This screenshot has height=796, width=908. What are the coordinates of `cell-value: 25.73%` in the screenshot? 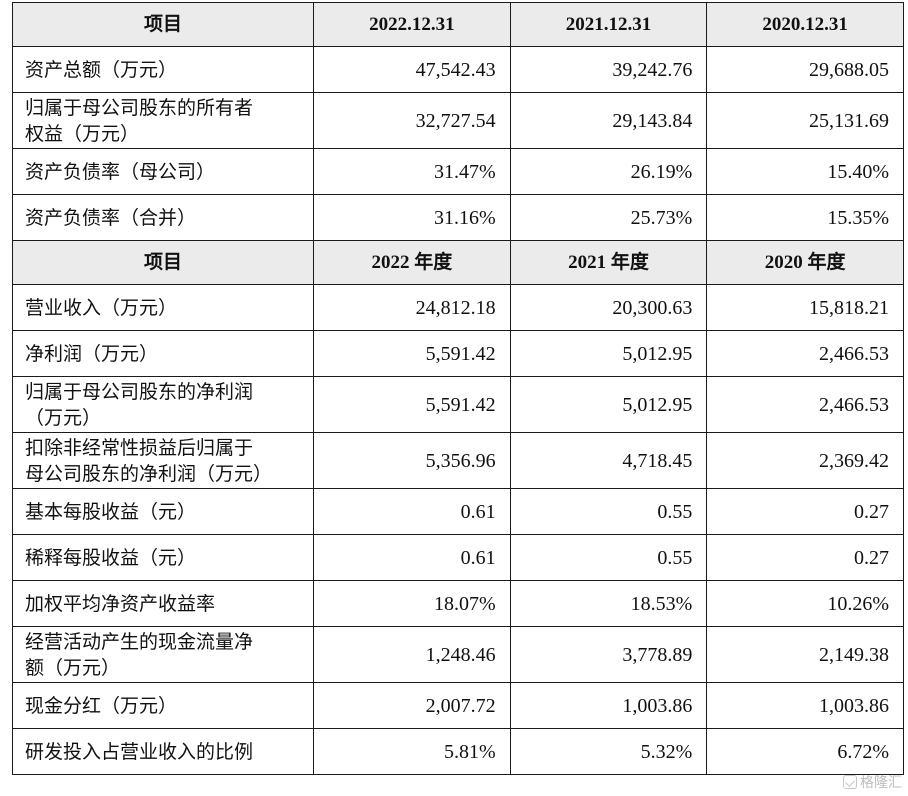 It's located at (608, 217).